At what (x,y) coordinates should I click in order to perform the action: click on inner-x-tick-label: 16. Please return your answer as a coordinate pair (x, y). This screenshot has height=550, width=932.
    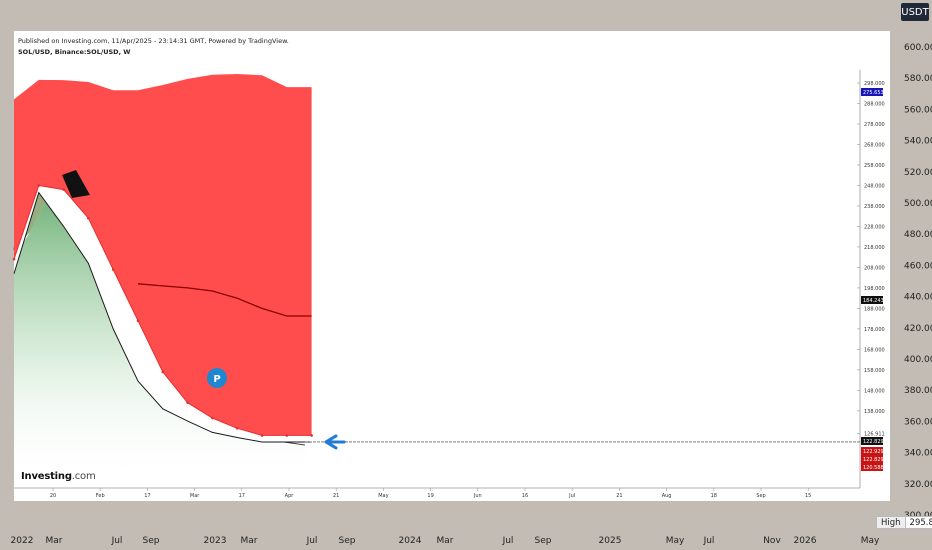
    Looking at the image, I should click on (525, 496).